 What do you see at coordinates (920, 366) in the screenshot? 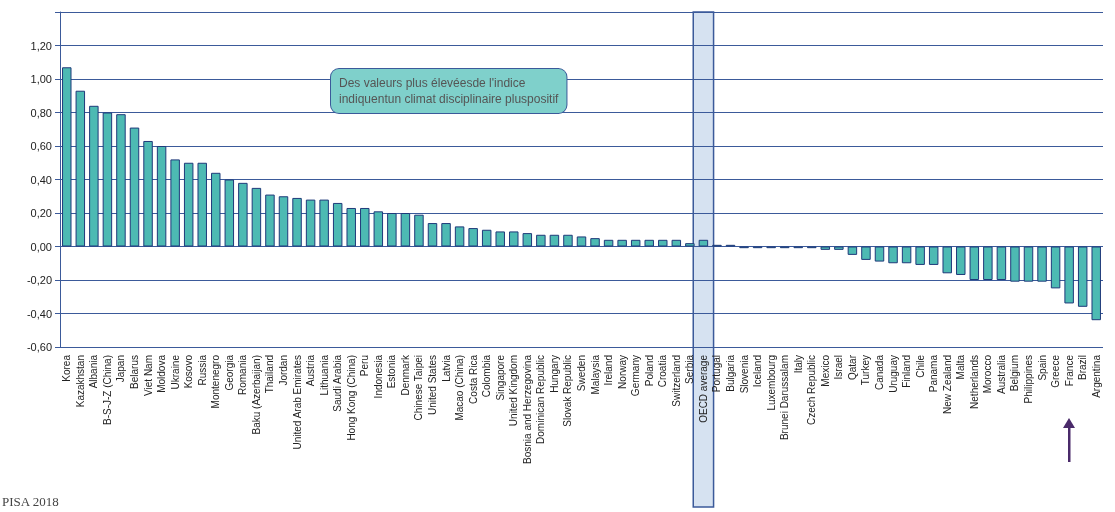
I see `x-tick-label: Chile` at bounding box center [920, 366].